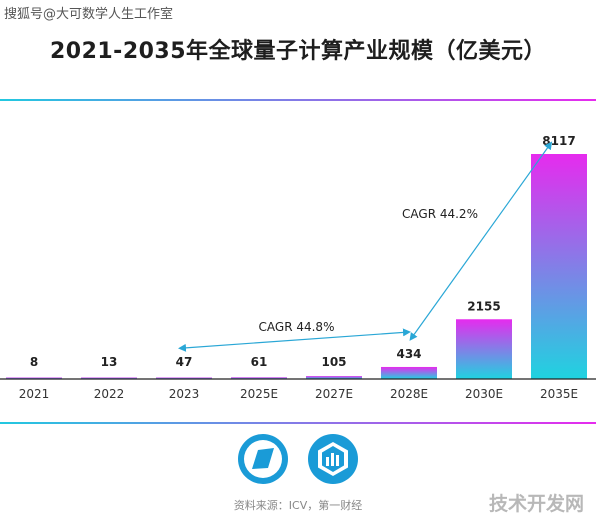 Image resolution: width=596 pixels, height=522 pixels. I want to click on bar-2030E, so click(484, 349).